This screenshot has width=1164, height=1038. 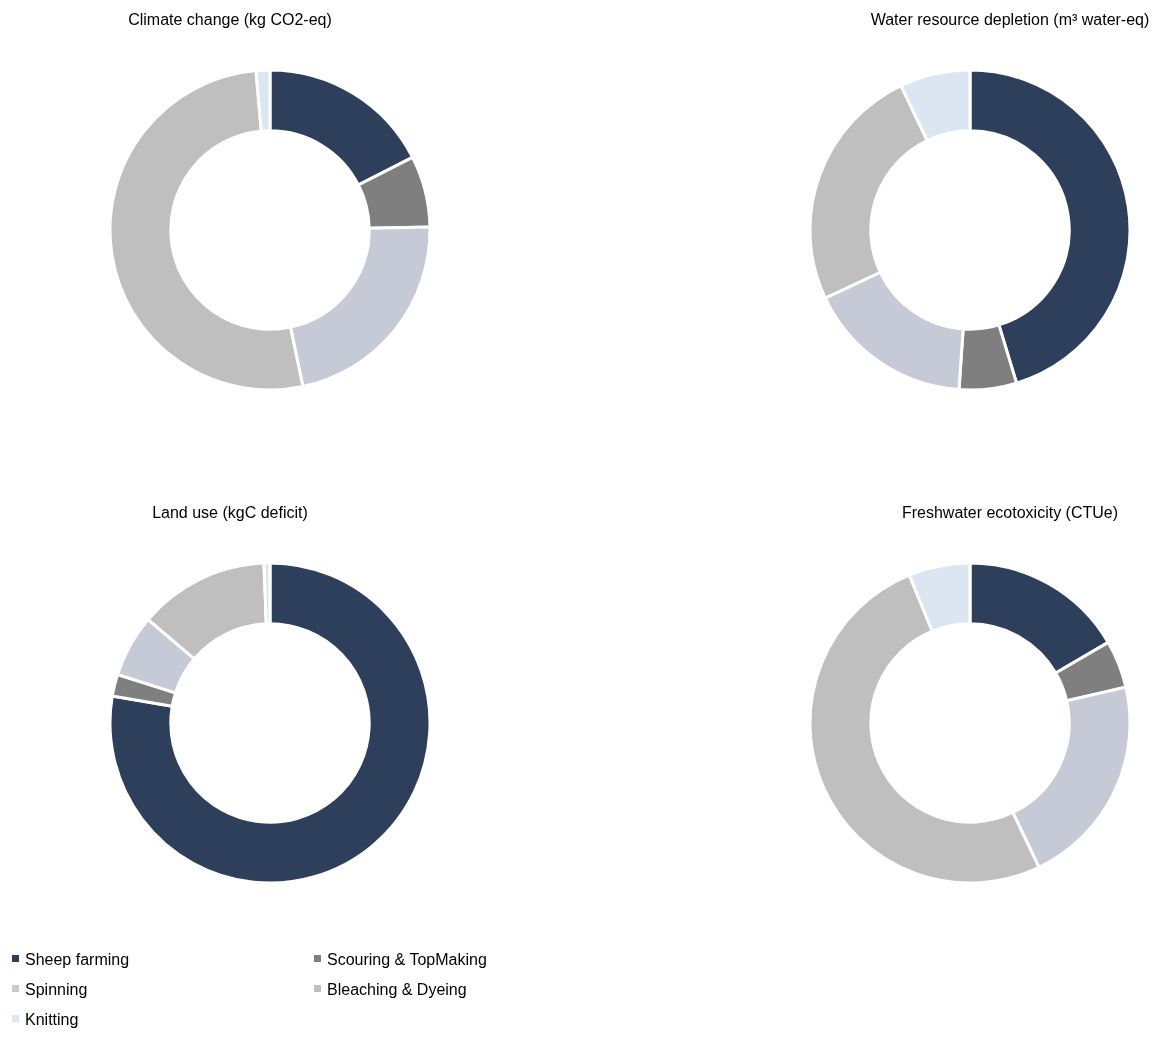 I want to click on chart-title: Water resource depletion (m³ water-eq), so click(x=1010, y=19).